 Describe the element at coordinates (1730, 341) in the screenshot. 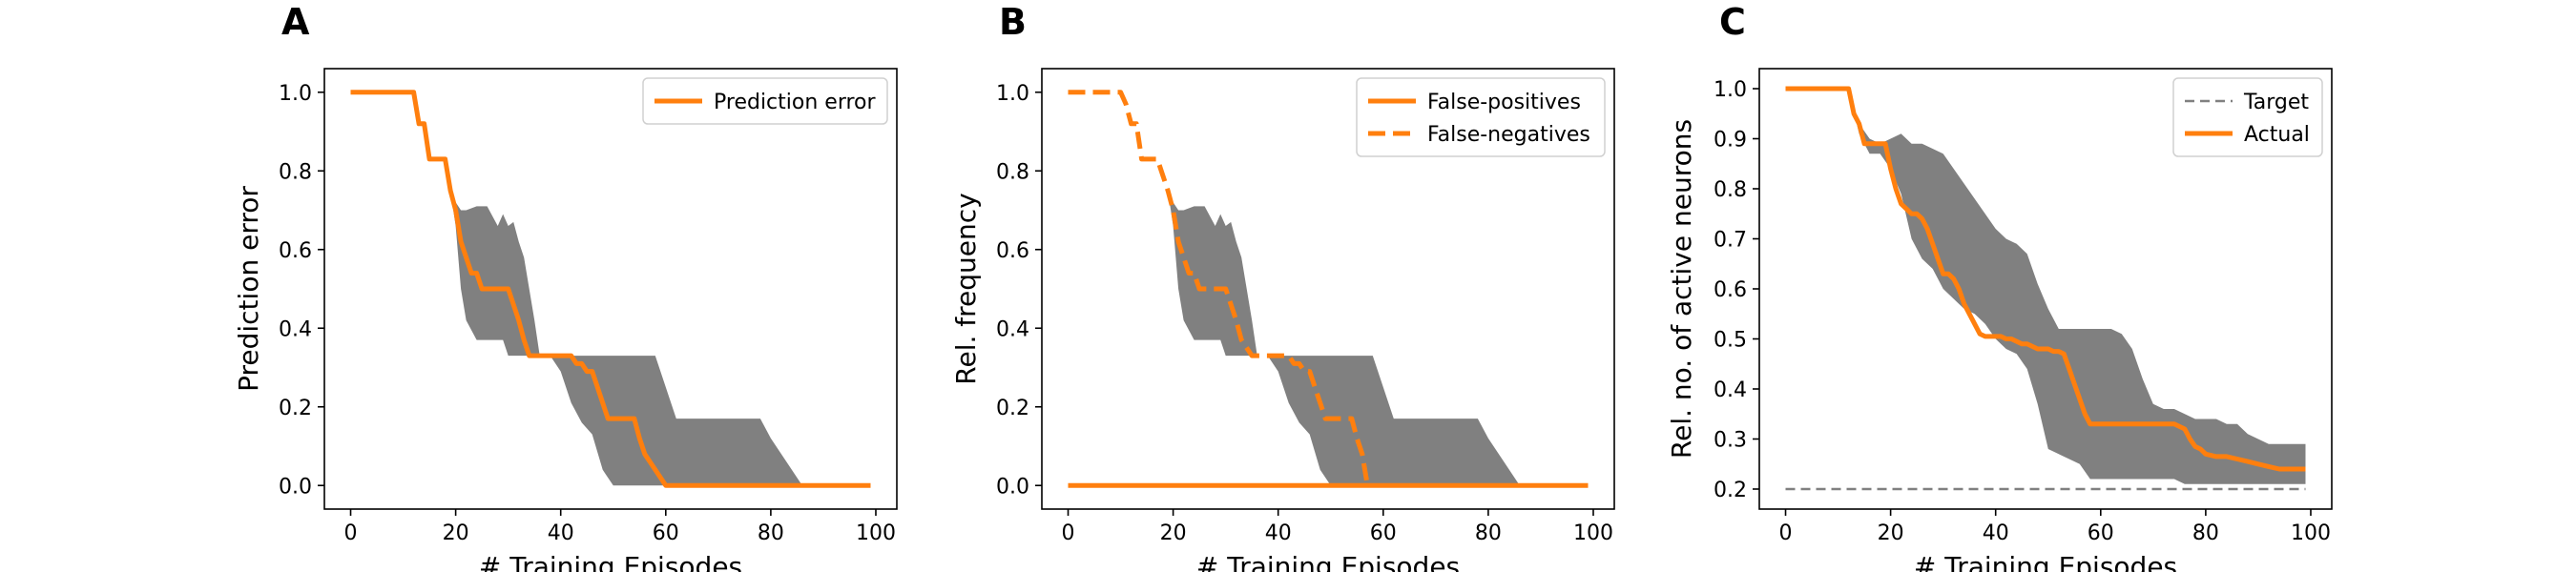

I see `y-tick-label: 0.5` at that location.